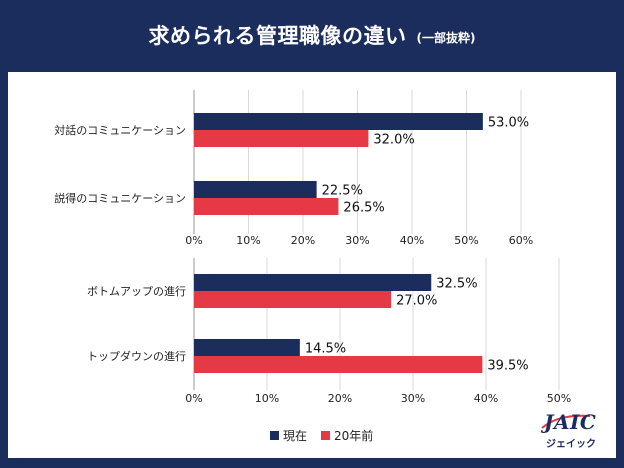 This screenshot has width=624, height=468. What do you see at coordinates (120, 130) in the screenshot?
I see `category-label: 対話のコミュニケーション` at bounding box center [120, 130].